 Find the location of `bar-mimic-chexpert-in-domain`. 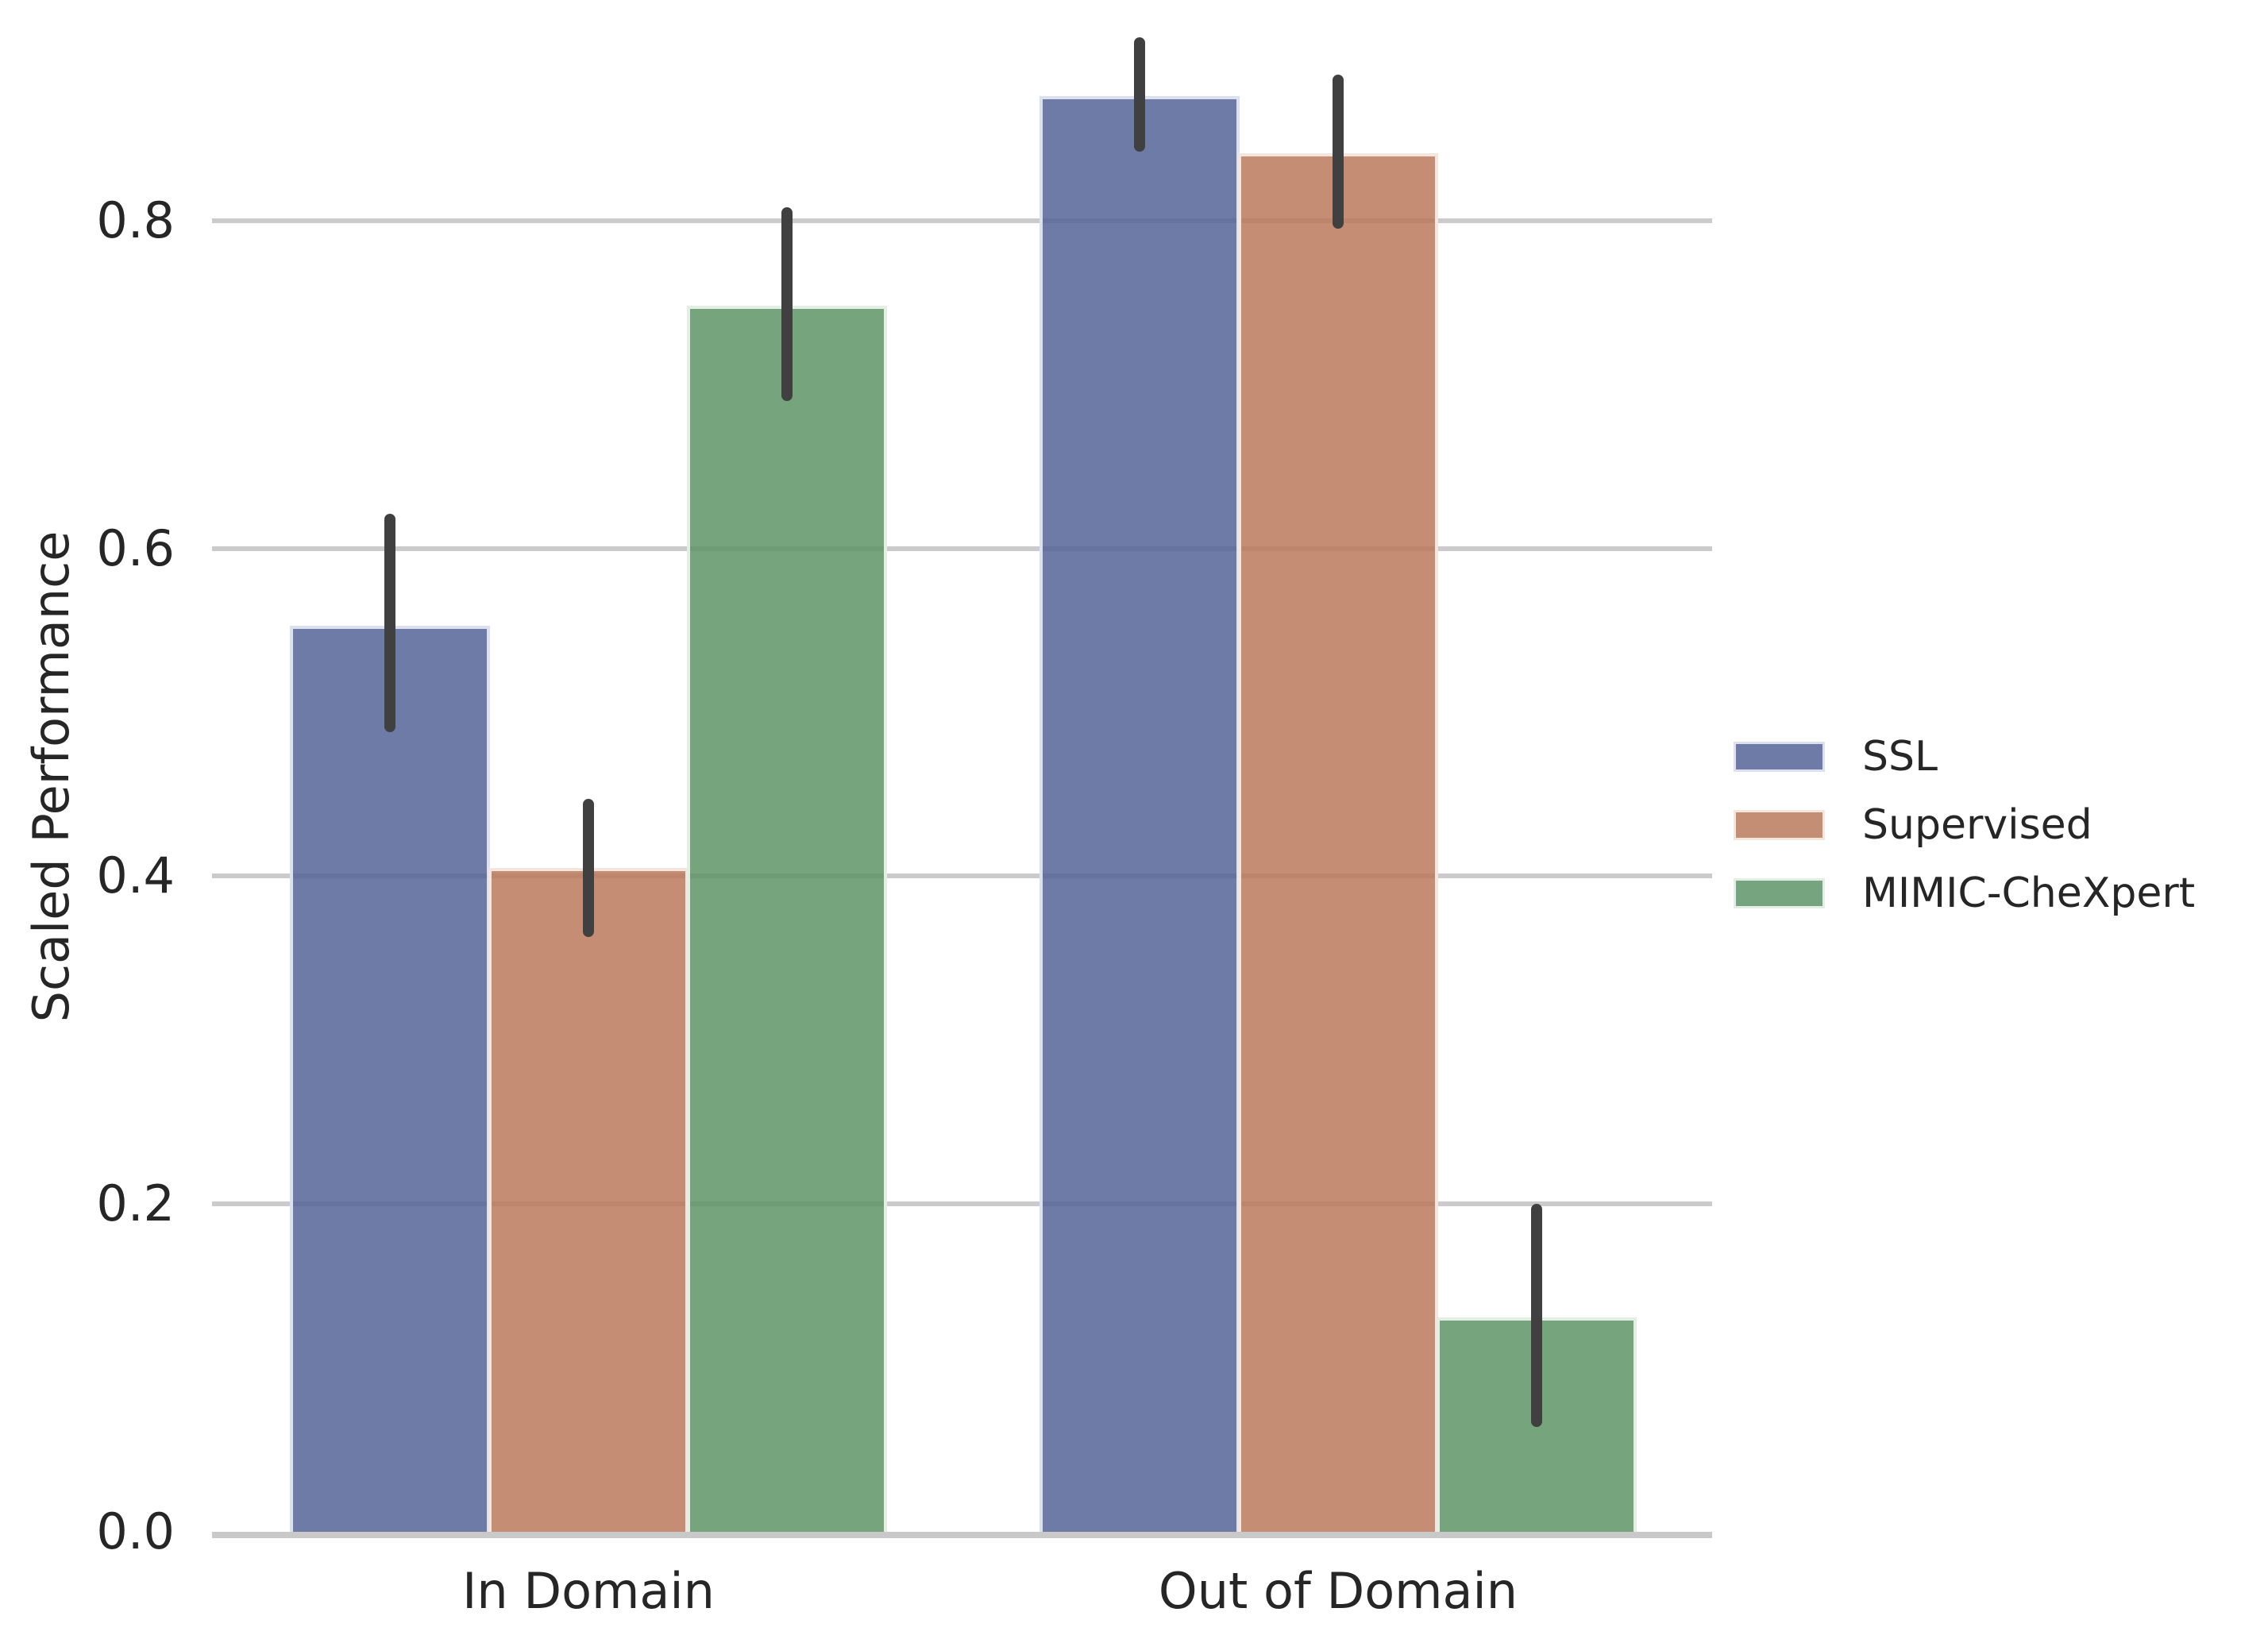

bar-mimic-chexpert-in-domain is located at coordinates (787, 919).